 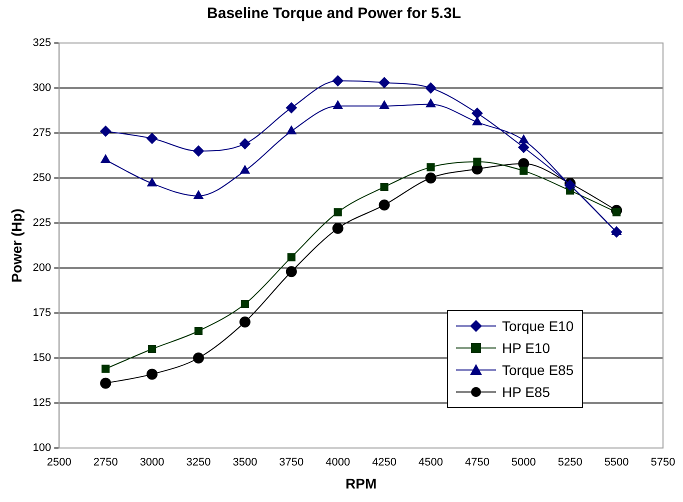 I want to click on legend-label: Torque E85, so click(x=538, y=370).